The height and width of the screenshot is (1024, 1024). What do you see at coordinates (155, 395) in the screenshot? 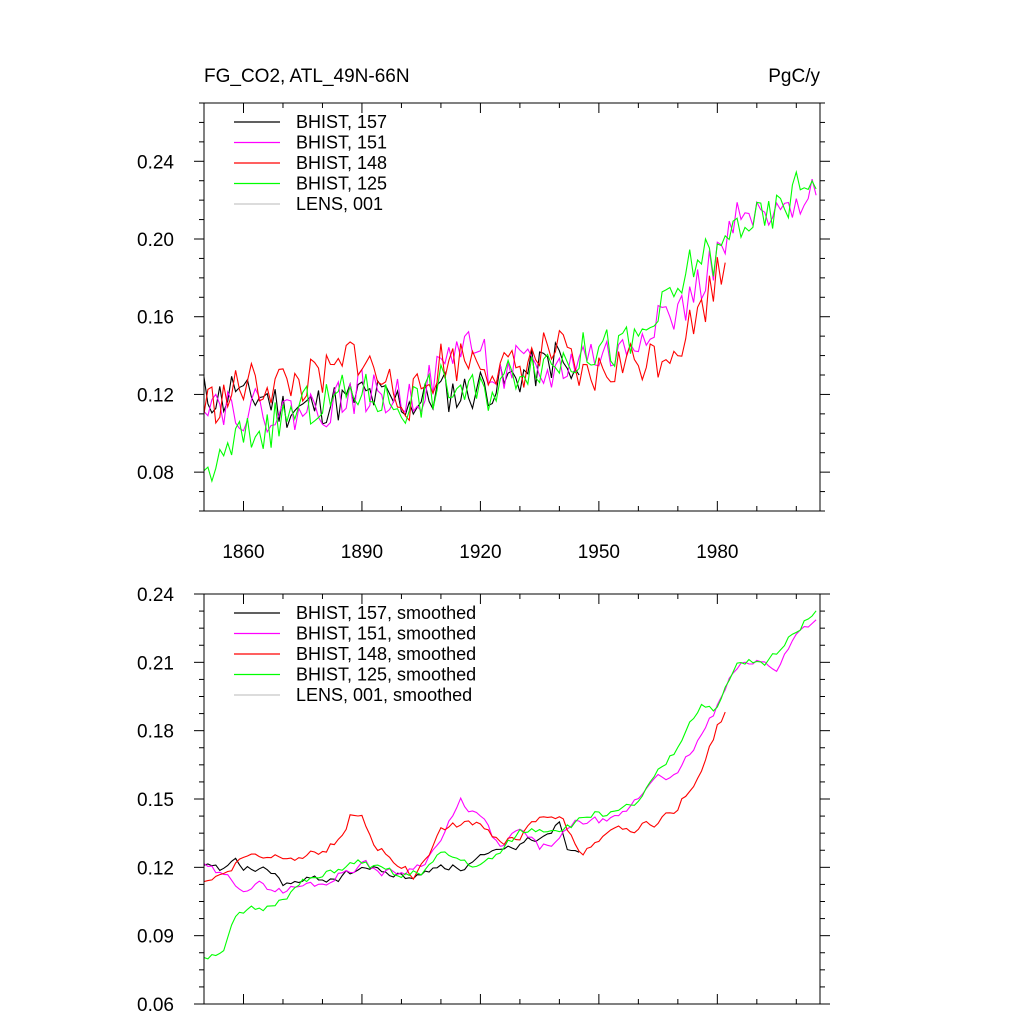
I see `top-ytick-label-1: 0.12` at bounding box center [155, 395].